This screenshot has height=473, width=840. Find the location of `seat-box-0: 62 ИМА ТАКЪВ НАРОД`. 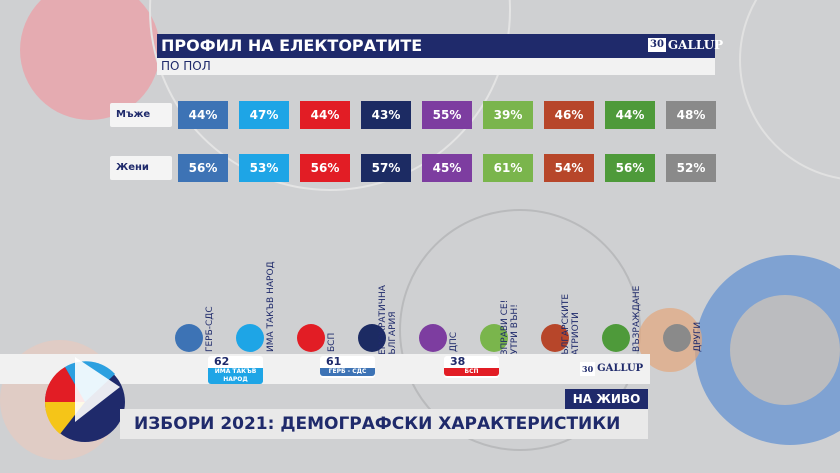

seat-box-0: 62 ИМА ТАКЪВ НАРОД is located at coordinates (235, 369).